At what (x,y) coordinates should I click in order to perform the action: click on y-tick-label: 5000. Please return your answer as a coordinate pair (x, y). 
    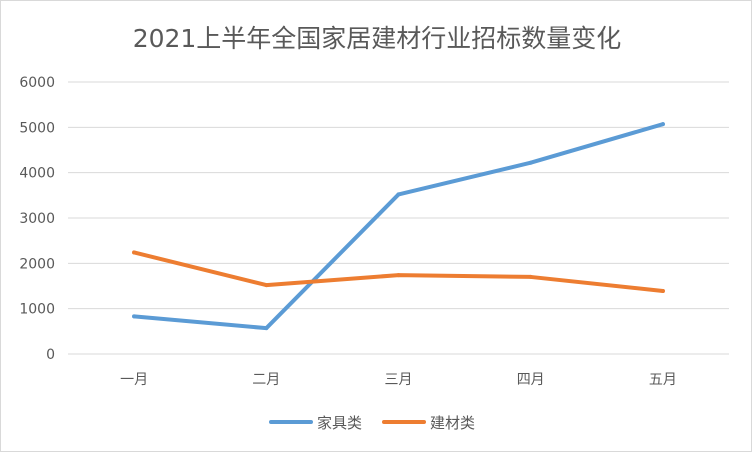
    Looking at the image, I should click on (37, 128).